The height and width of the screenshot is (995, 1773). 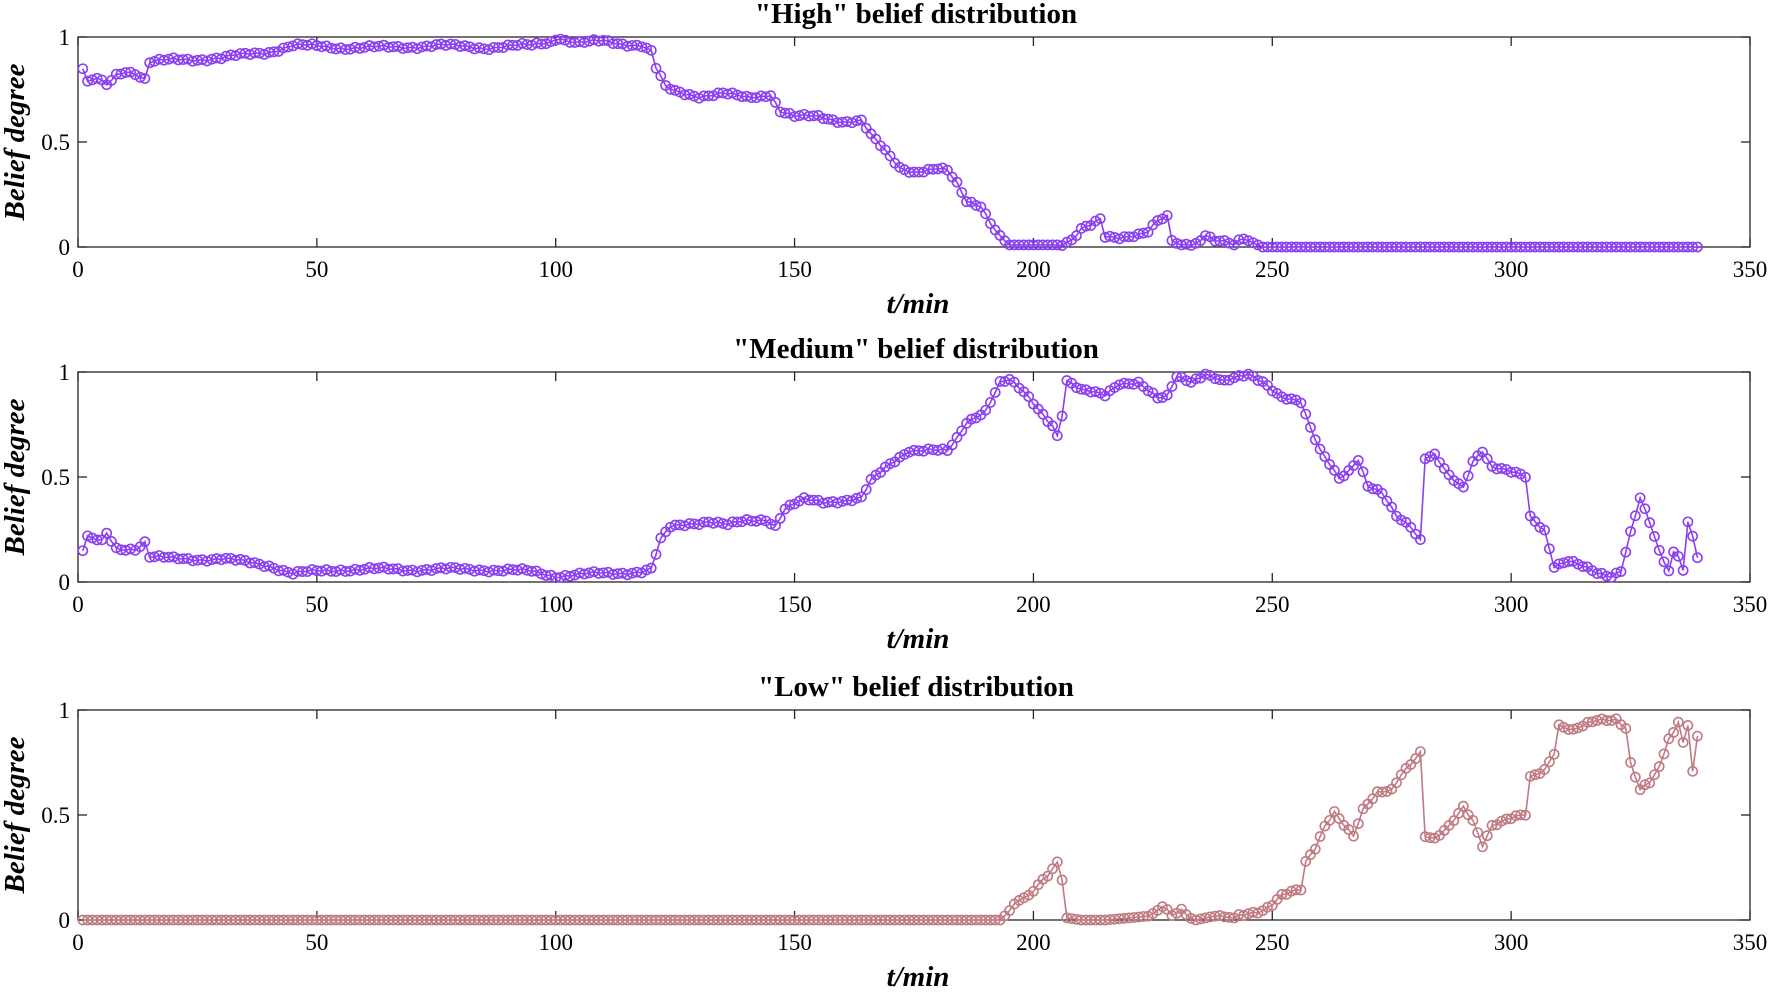 What do you see at coordinates (555, 269) in the screenshot?
I see `x-tick-label: 100` at bounding box center [555, 269].